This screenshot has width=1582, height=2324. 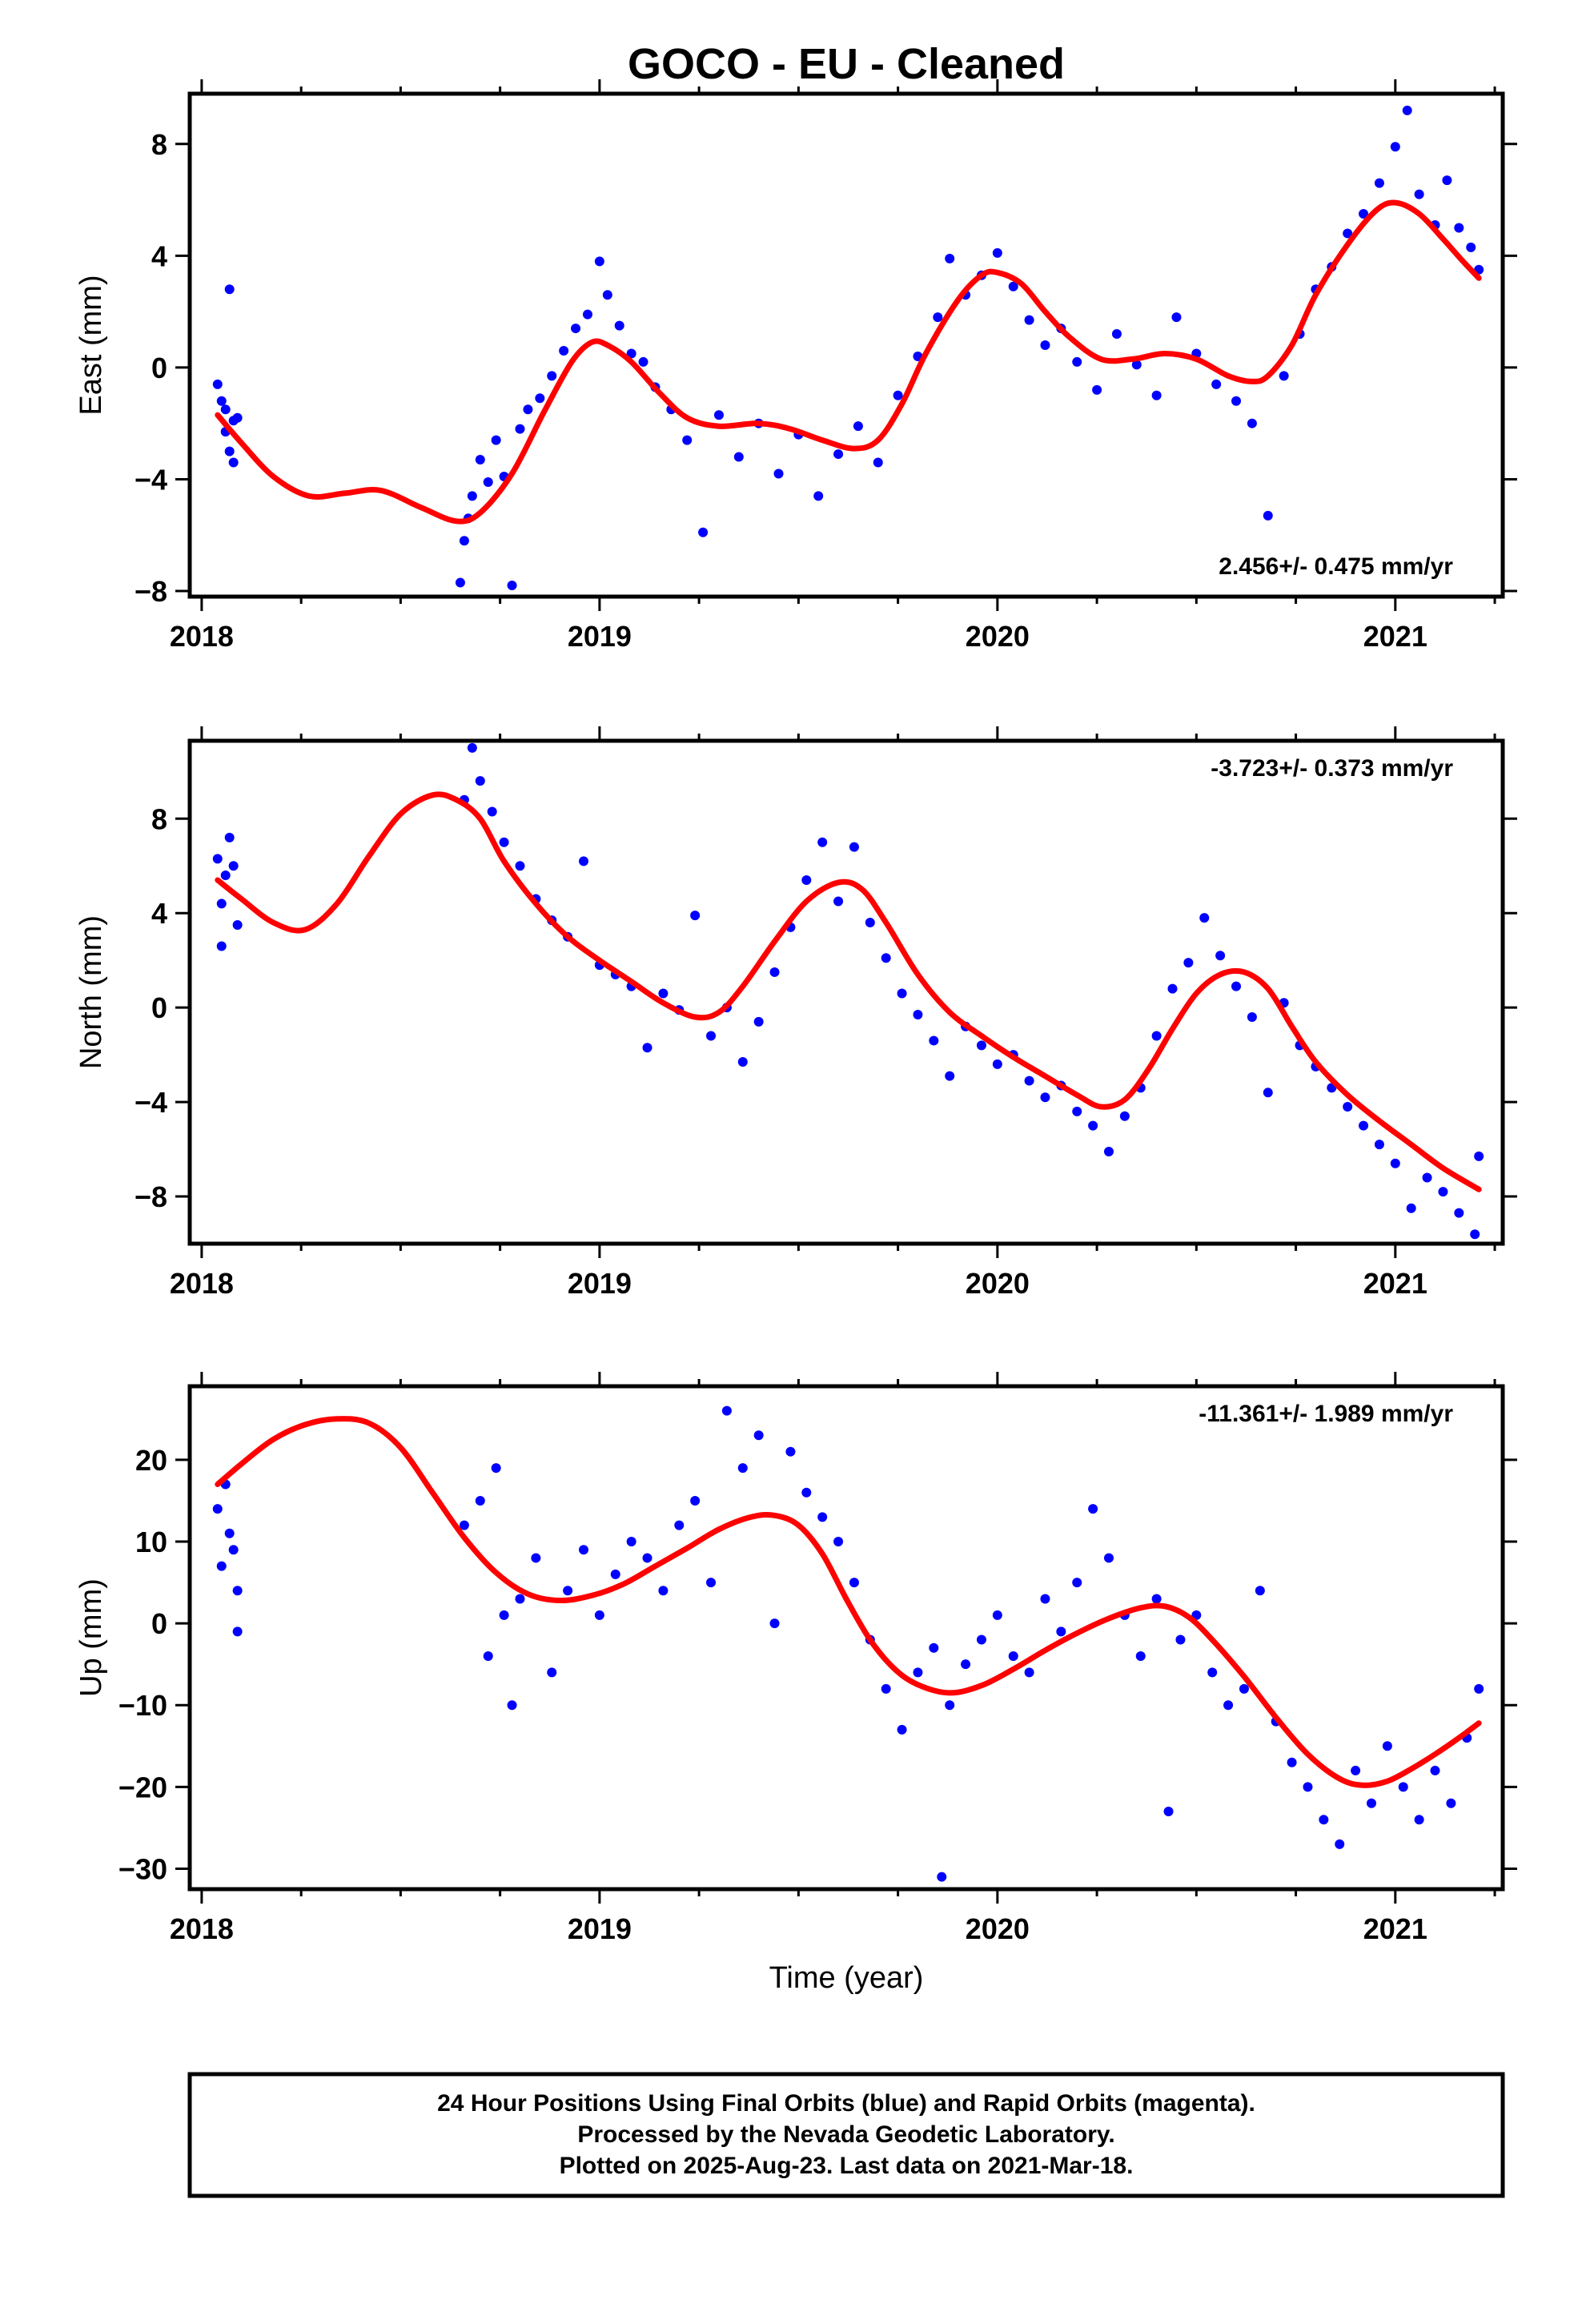 What do you see at coordinates (1395, 1283) in the screenshot?
I see `north-x-tick-label: 2021` at bounding box center [1395, 1283].